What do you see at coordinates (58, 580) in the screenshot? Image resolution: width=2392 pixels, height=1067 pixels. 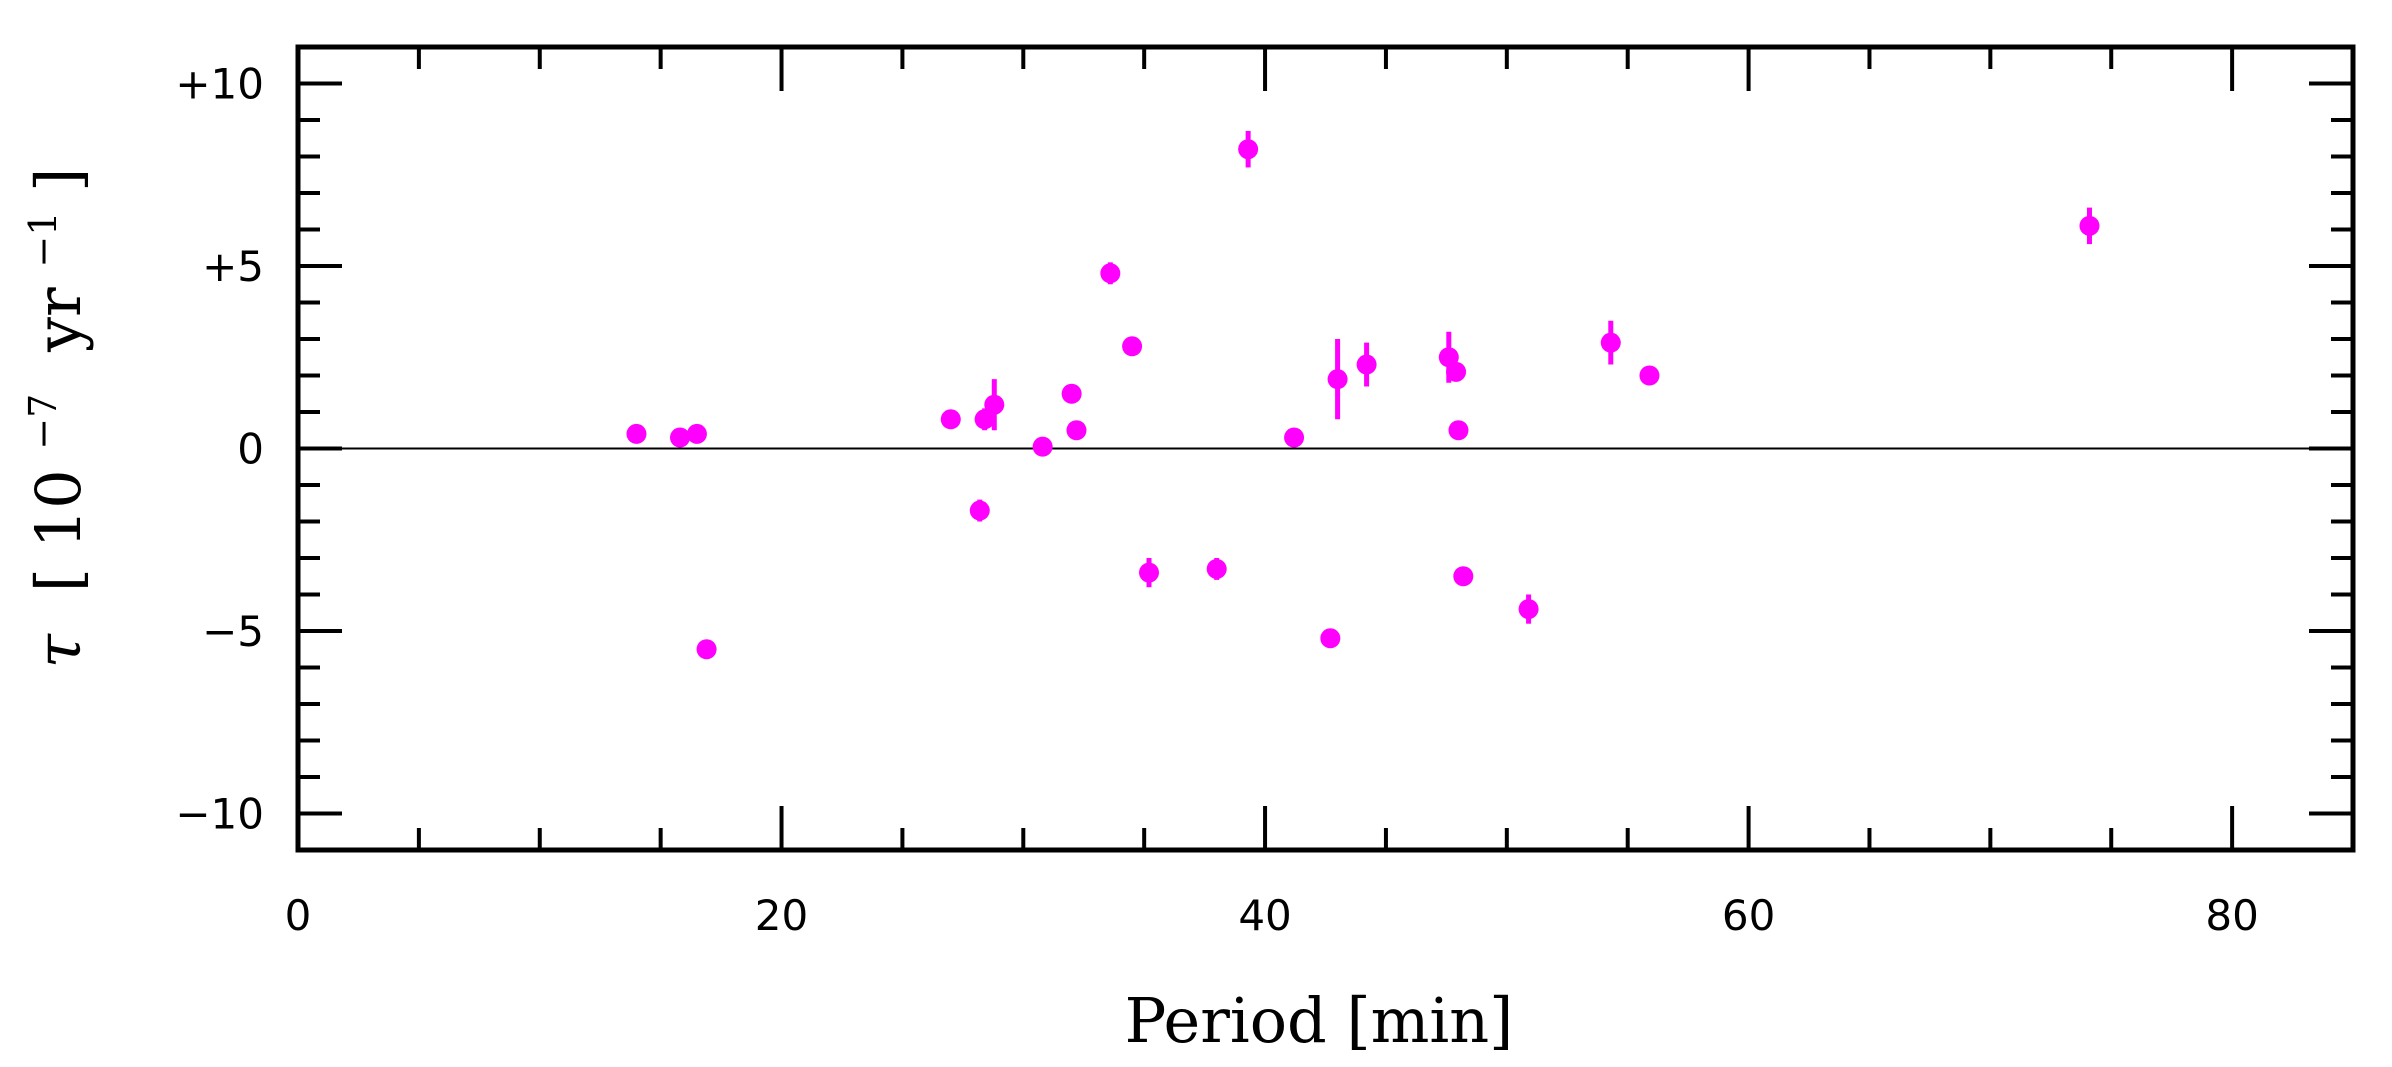 I see `y-axis-open-bracket: [` at bounding box center [58, 580].